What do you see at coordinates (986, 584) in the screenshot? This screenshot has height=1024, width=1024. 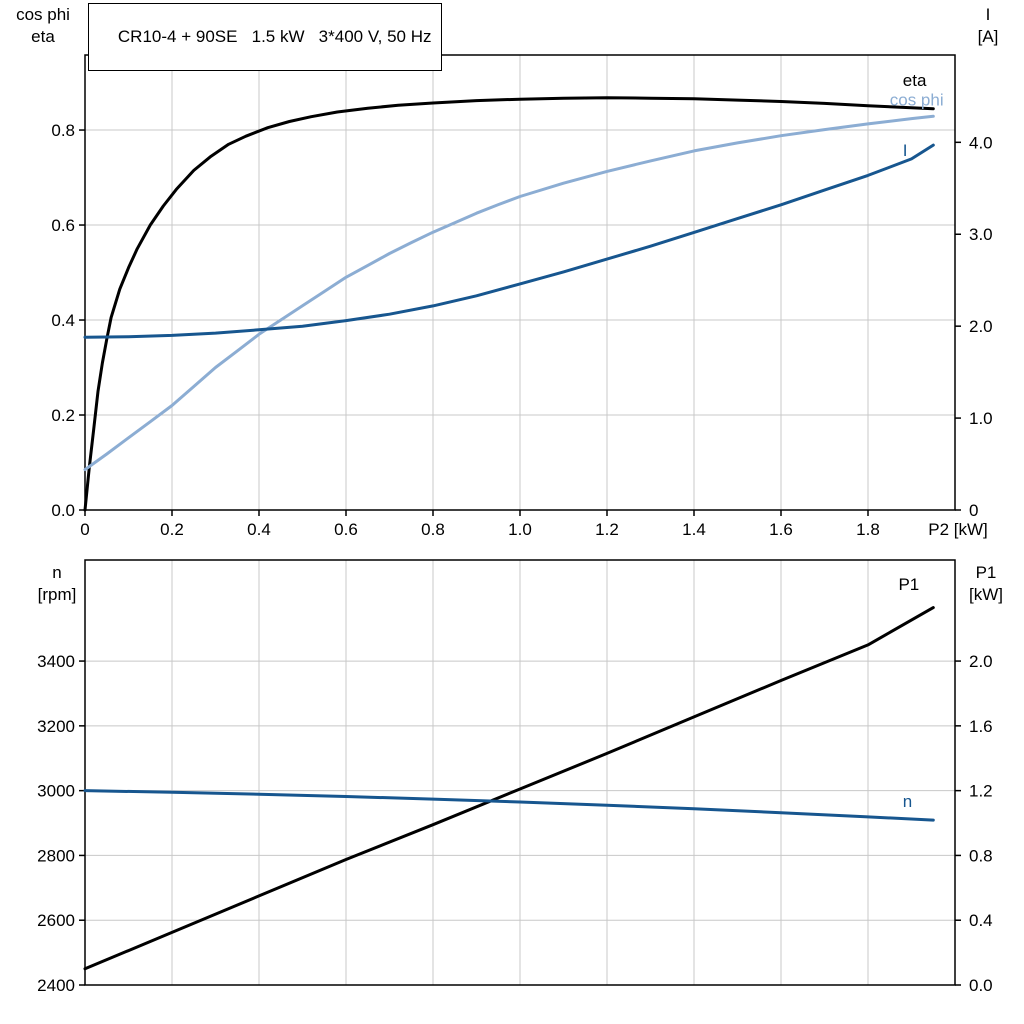 I see `bottom-right-axis-label: P1 [kW]` at bounding box center [986, 584].